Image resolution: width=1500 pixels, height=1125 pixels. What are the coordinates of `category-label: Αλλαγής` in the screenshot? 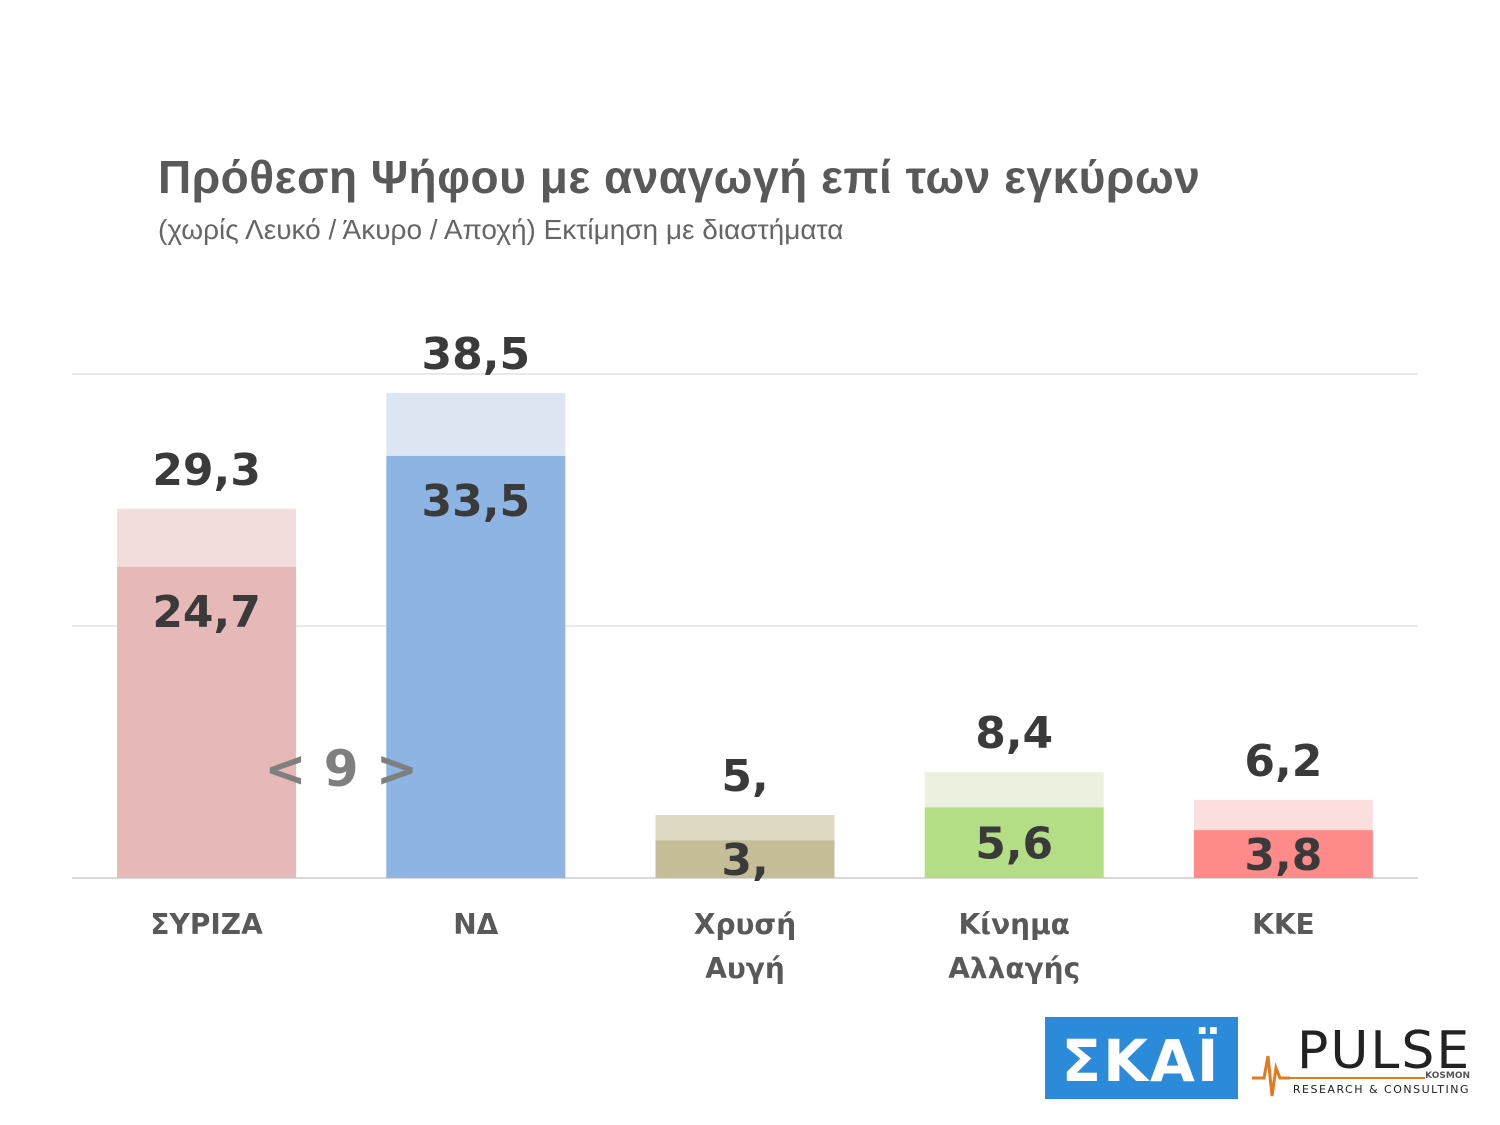 It's located at (1014, 968).